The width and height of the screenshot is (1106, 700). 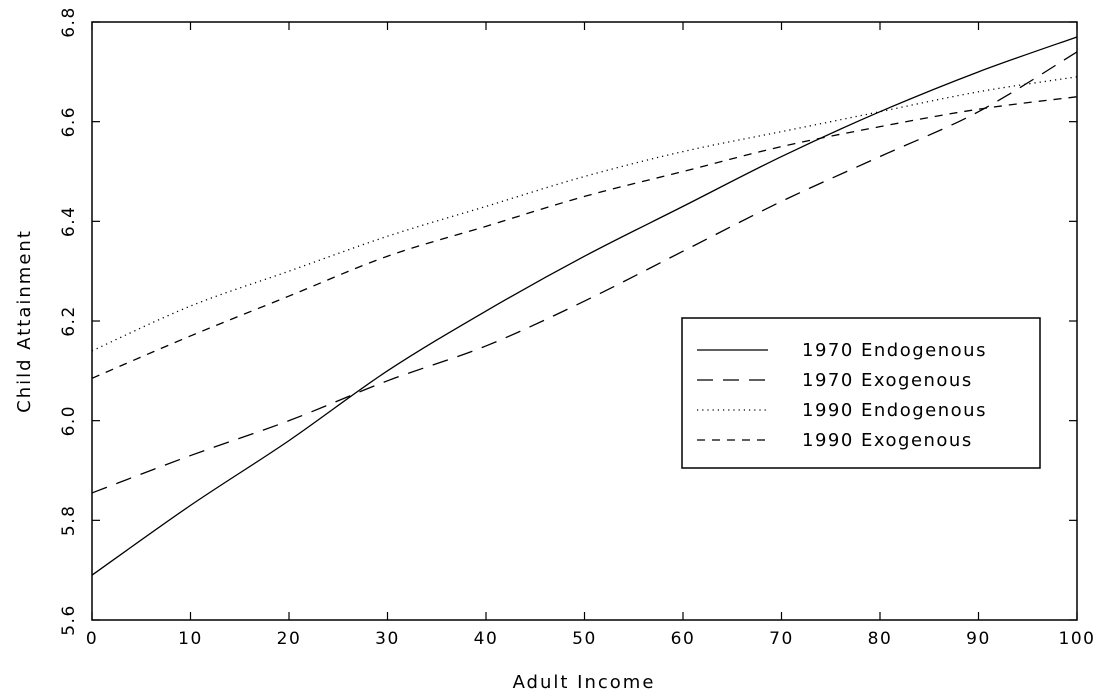 What do you see at coordinates (781, 639) in the screenshot?
I see `x-tick-label: 70` at bounding box center [781, 639].